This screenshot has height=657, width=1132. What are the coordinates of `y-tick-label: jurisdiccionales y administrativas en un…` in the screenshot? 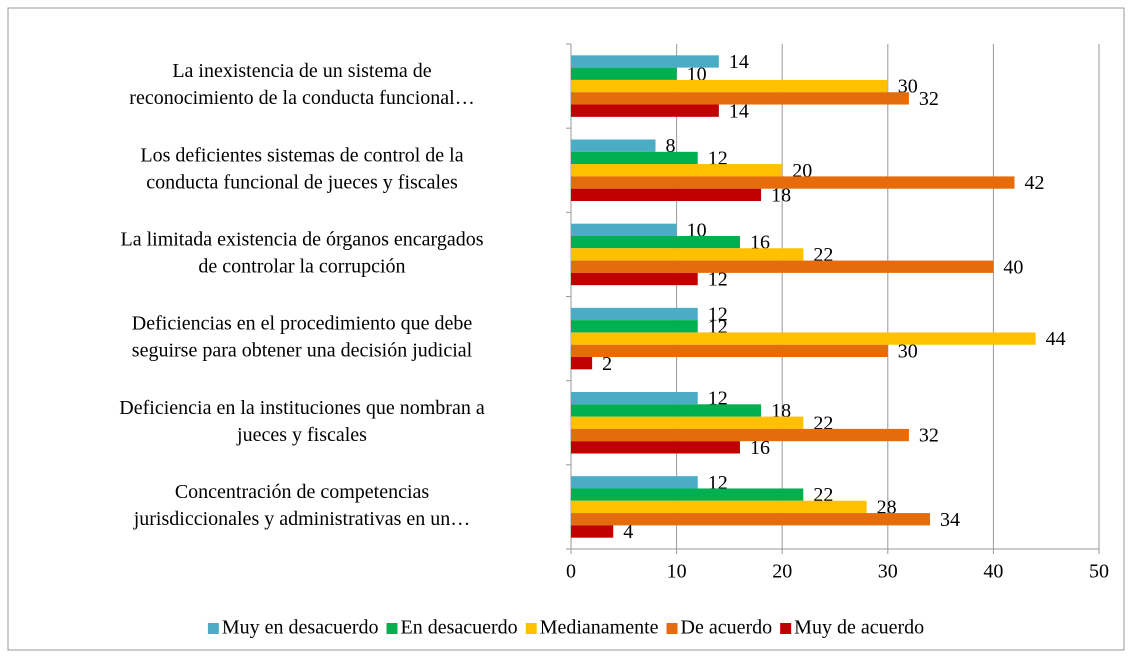 It's located at (302, 519).